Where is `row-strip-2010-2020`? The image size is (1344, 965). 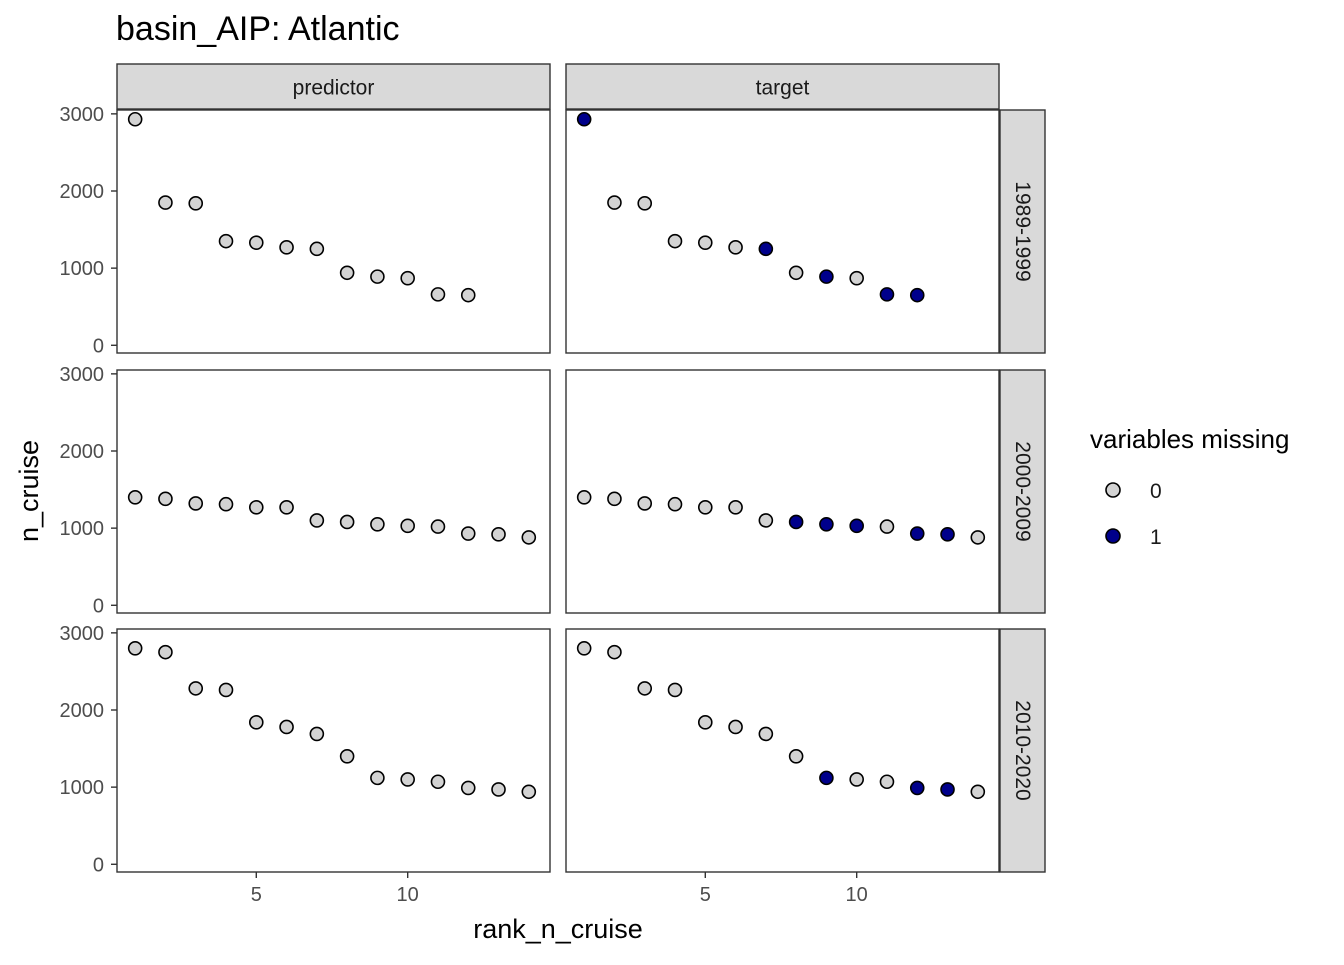 row-strip-2010-2020 is located at coordinates (1022, 750).